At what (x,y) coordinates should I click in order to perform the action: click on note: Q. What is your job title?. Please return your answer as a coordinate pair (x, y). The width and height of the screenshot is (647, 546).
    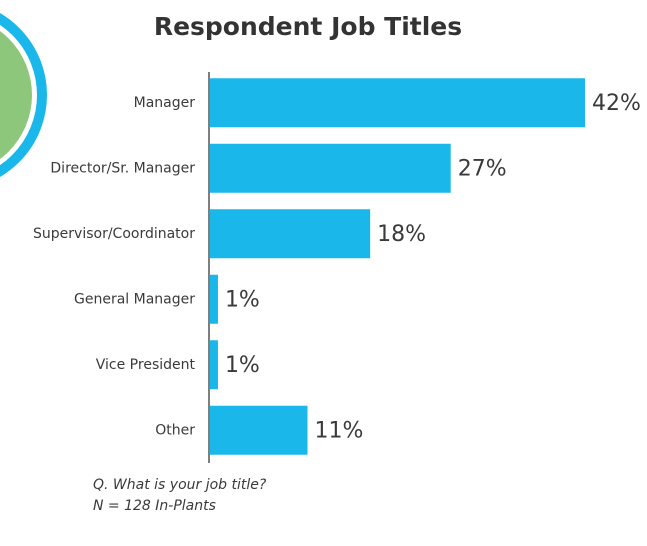
    Looking at the image, I should click on (180, 485).